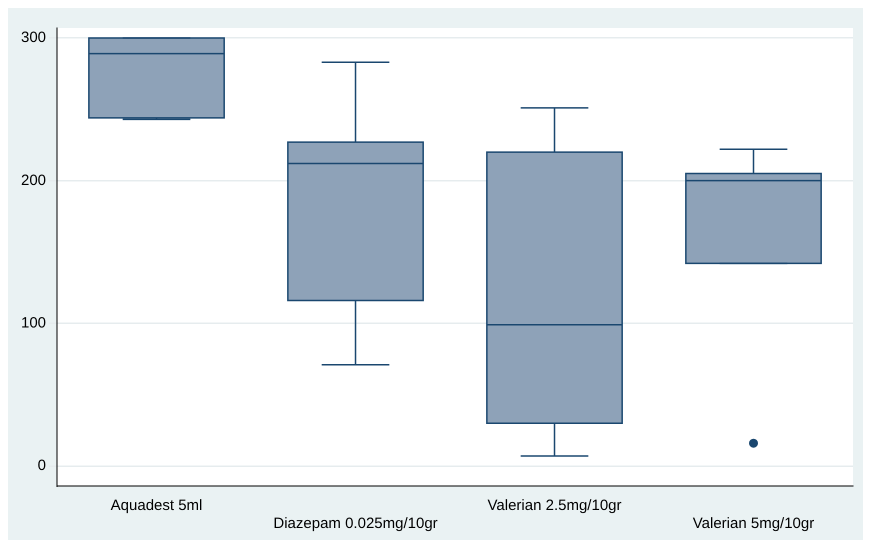 Image resolution: width=871 pixels, height=548 pixels. Describe the element at coordinates (33, 37) in the screenshot. I see `y-tick-label: 300` at that location.